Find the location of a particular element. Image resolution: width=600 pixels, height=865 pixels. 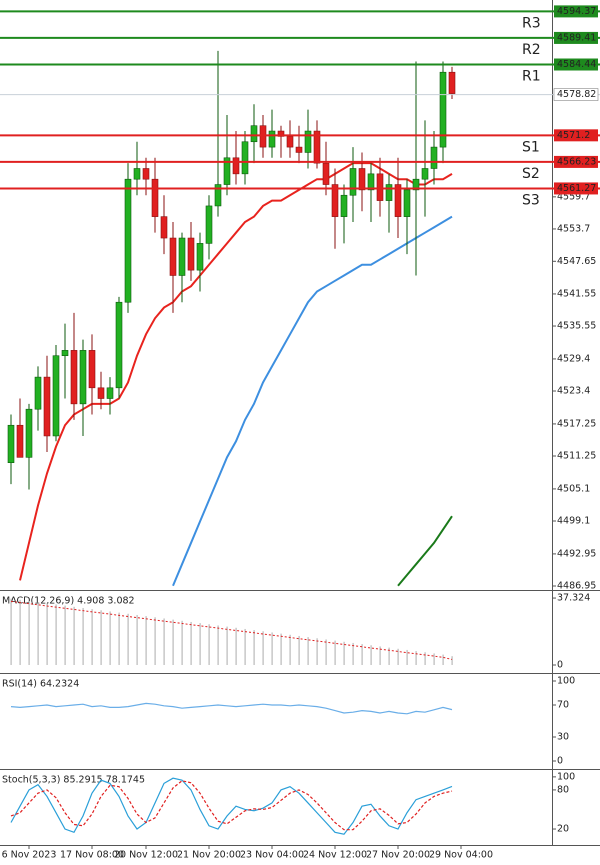

y-tick-label: 4553.7 is located at coordinates (573, 228).